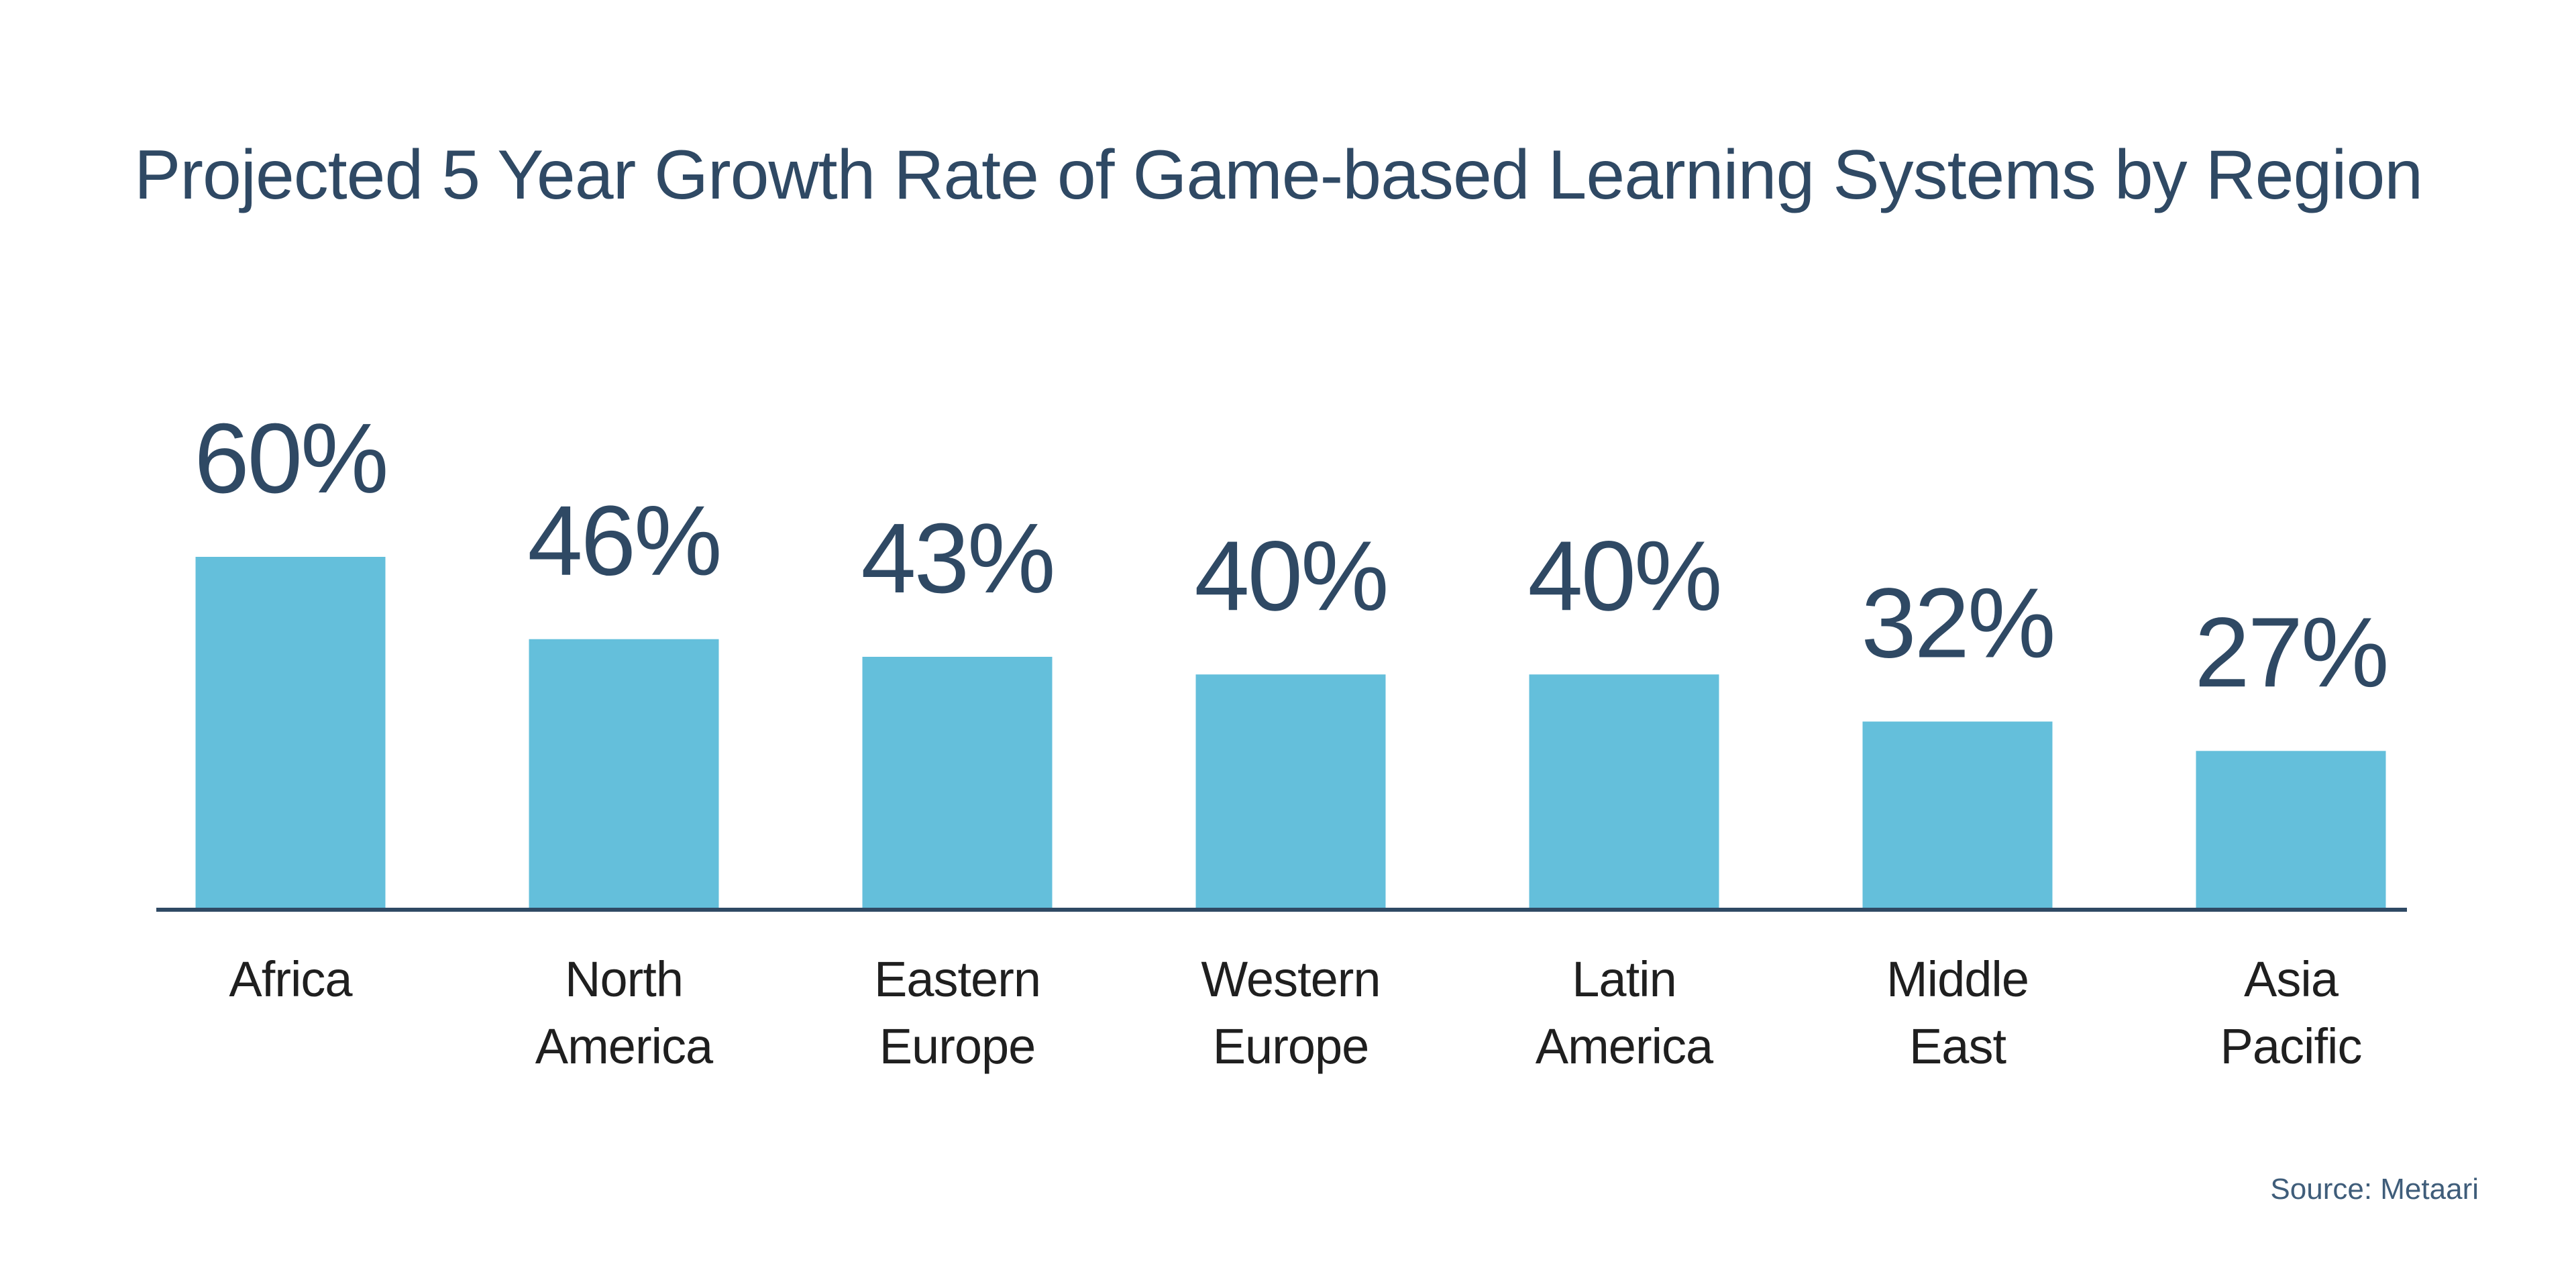 This screenshot has width=2576, height=1270. I want to click on bar-value-label: 27%, so click(2290, 652).